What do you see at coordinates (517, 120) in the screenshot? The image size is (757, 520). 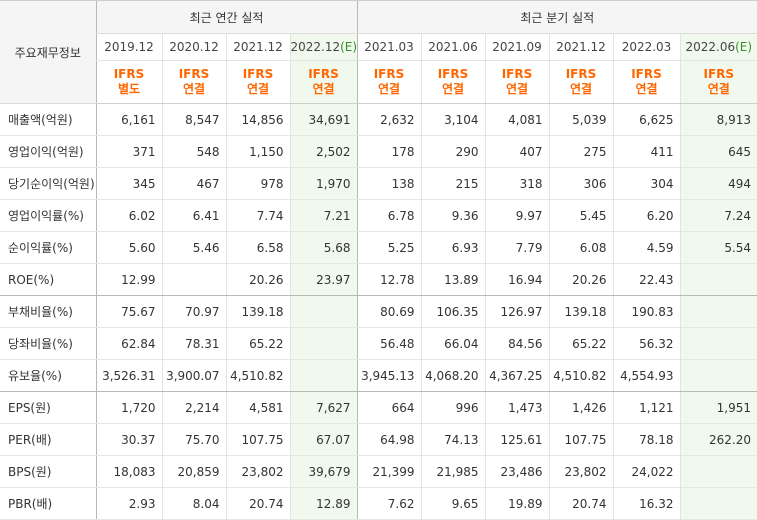 I see `value-cell: 4,081` at bounding box center [517, 120].